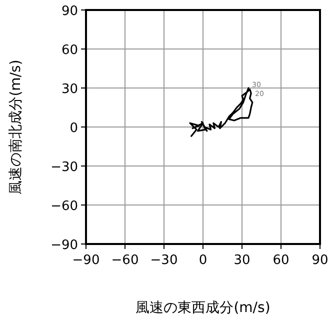 Image resolution: width=331 pixels, height=318 pixels. Describe the element at coordinates (74, 128) in the screenshot. I see `y-tick-label: 0` at that location.